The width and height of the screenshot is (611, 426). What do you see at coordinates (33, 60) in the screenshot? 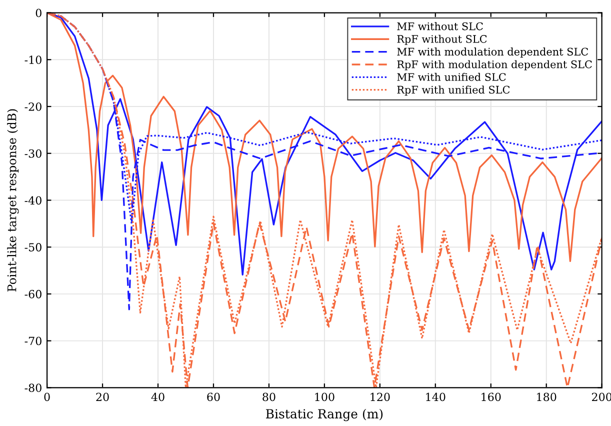
I see `y-tick-label: -10` at bounding box center [33, 60].